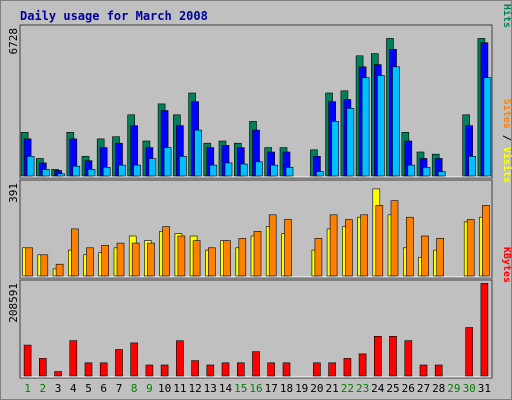 The height and width of the screenshot is (400, 512). I want to click on side-label-visits: Visits, so click(506, 165).